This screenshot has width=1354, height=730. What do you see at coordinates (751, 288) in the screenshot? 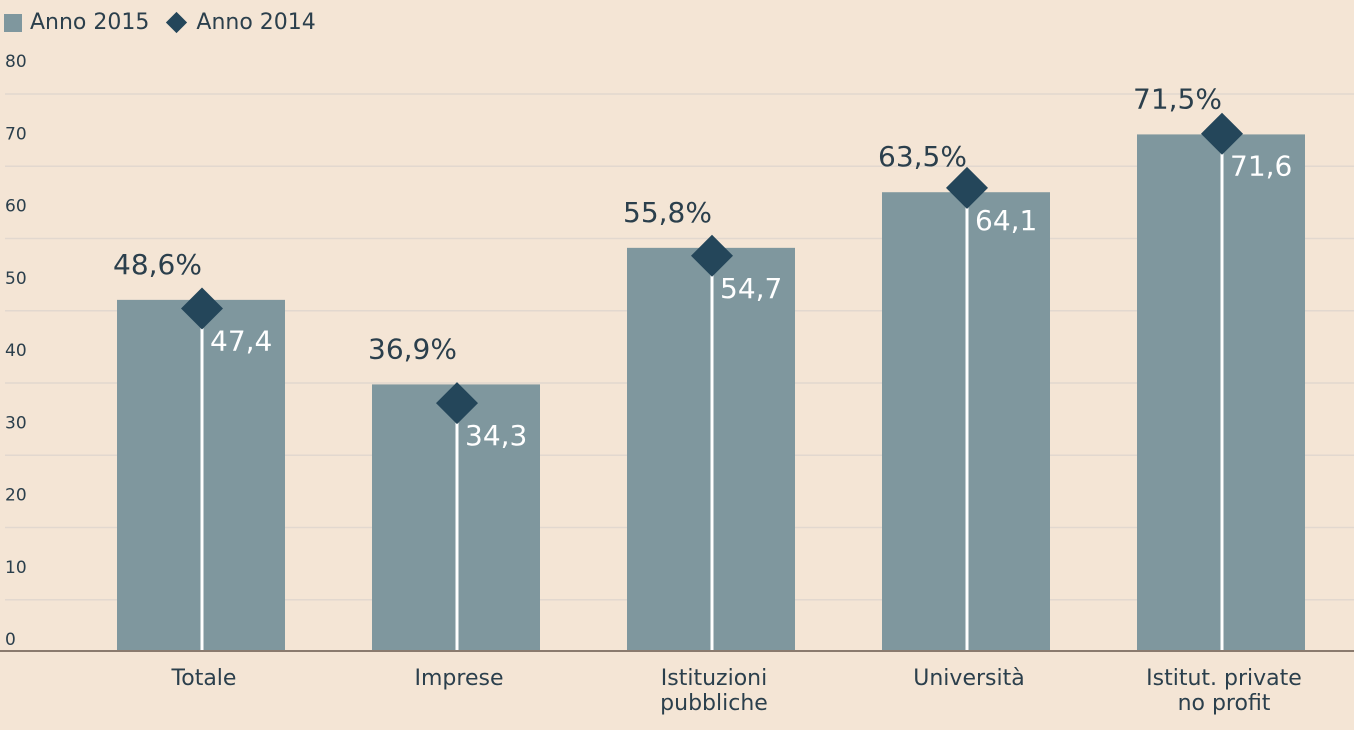
I see `value-label-2014: 54,7` at bounding box center [751, 288].